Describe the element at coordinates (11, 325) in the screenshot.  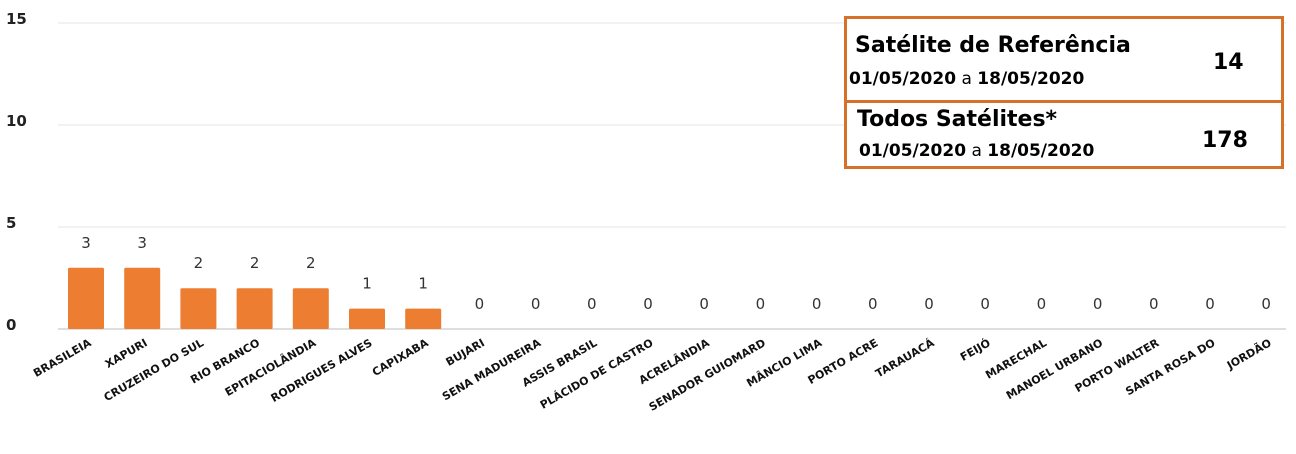
I see `y-tick-label: 0` at that location.